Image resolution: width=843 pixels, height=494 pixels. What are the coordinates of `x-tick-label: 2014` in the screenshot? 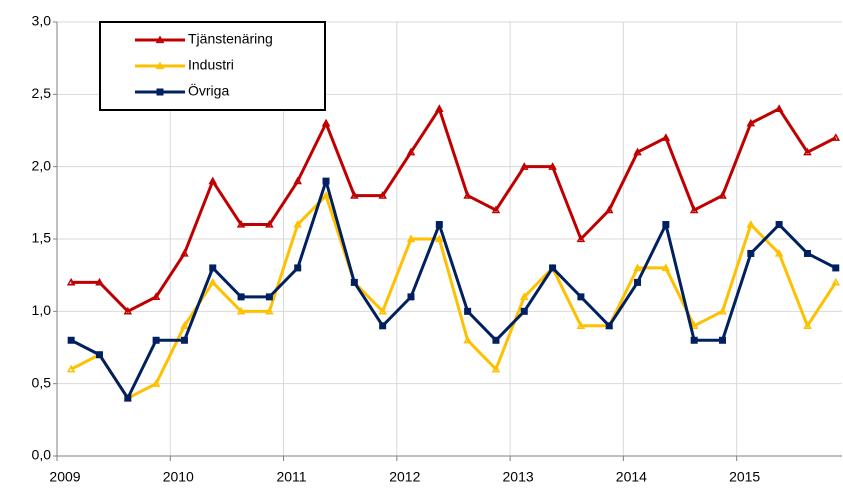 It's located at (631, 477).